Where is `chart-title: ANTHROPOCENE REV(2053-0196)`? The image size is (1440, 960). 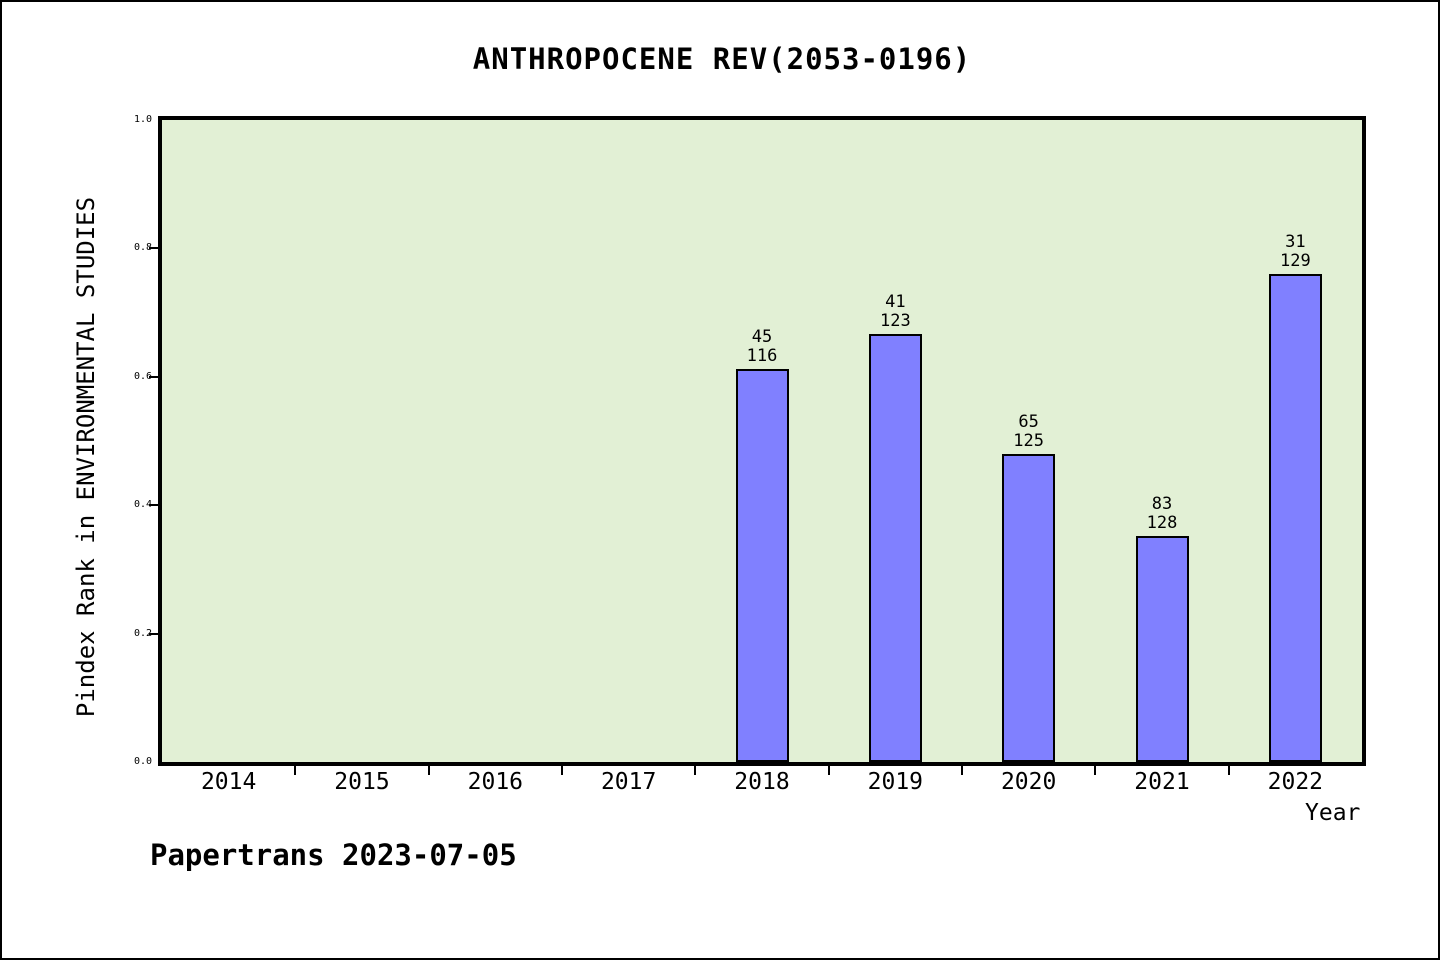 chart-title: ANTHROPOCENE REV(2053-0196) is located at coordinates (722, 59).